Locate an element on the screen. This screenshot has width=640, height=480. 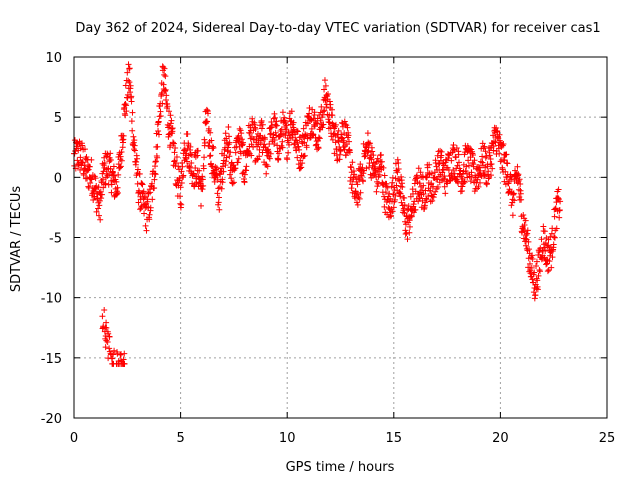
y-tick-labels: 10 5 0 -5 -10 -15 -20 is located at coordinates (51, 239).